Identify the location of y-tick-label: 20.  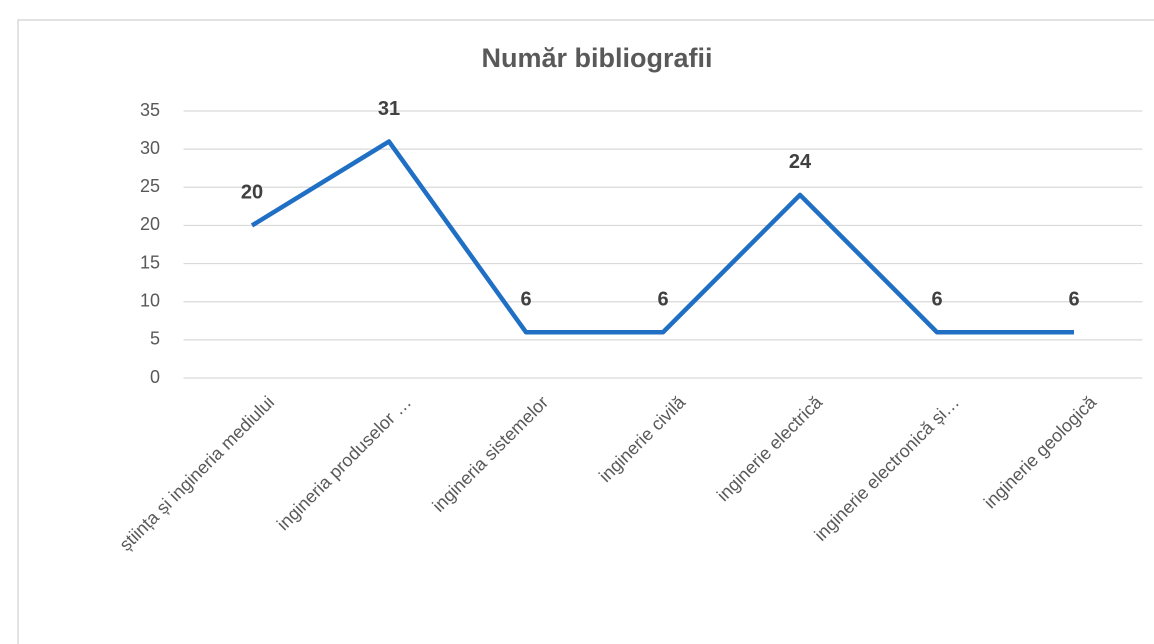
(150, 224).